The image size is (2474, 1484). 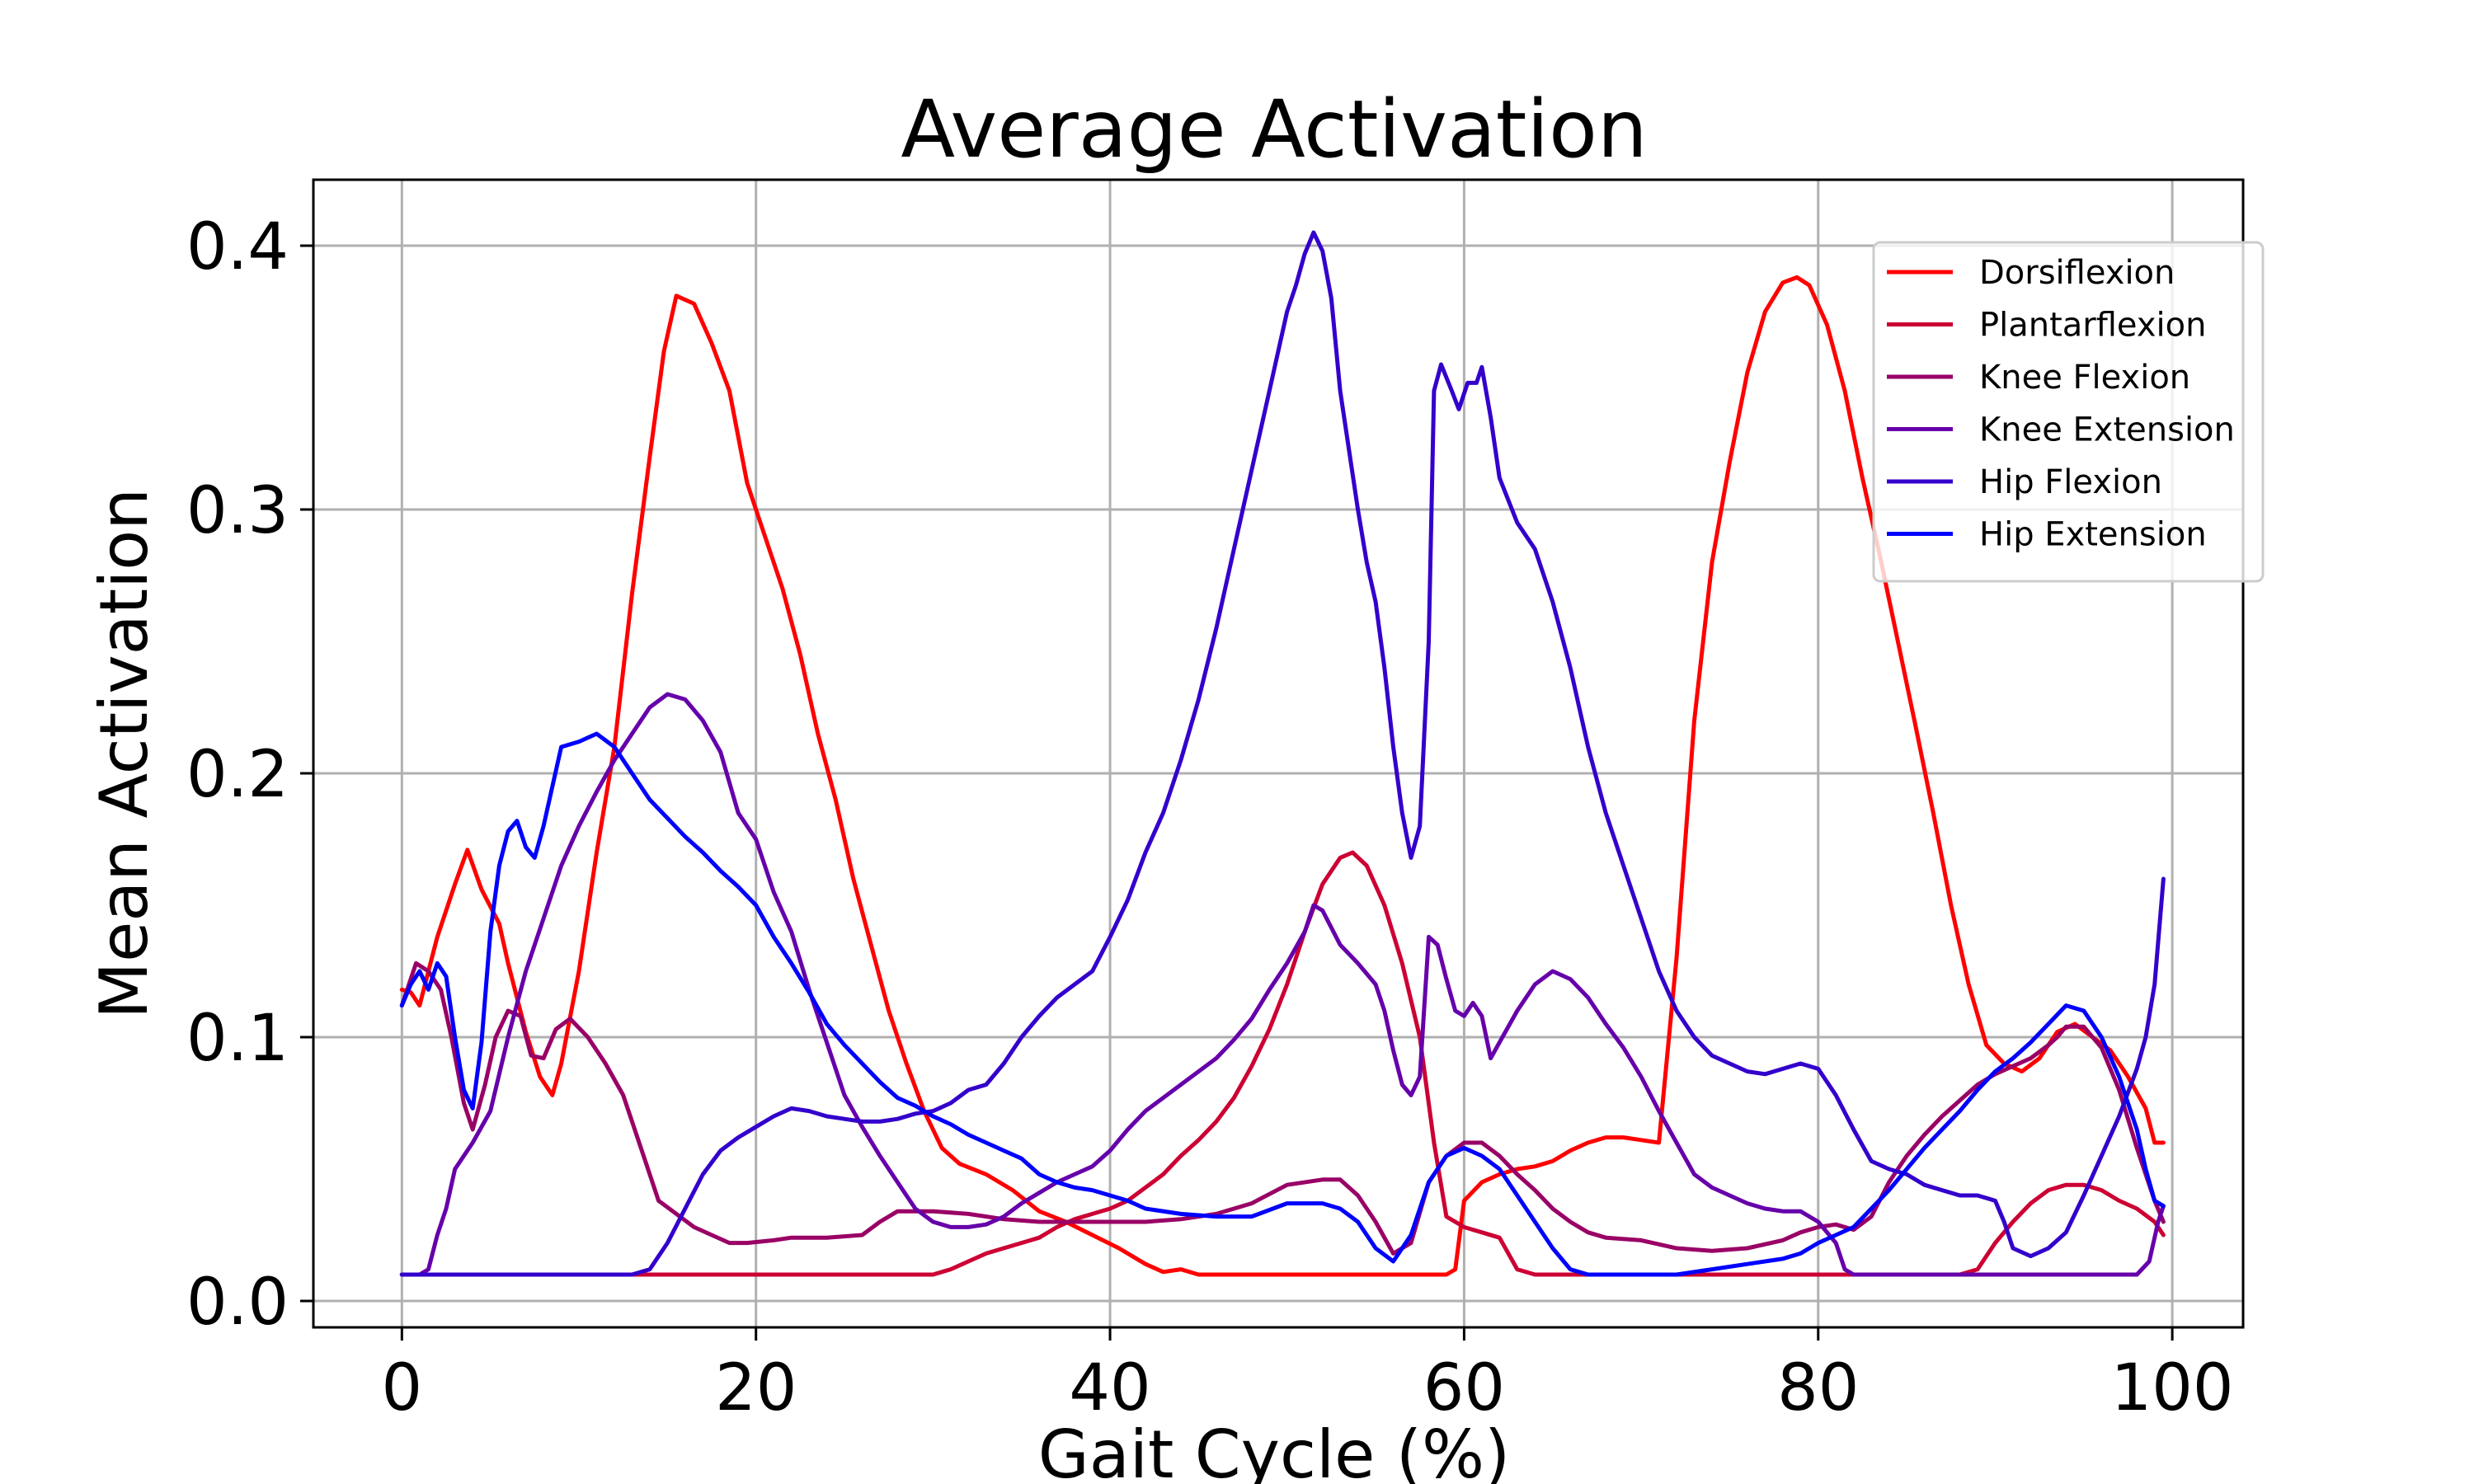 What do you see at coordinates (1109, 1388) in the screenshot?
I see `x-tick-label: 40` at bounding box center [1109, 1388].